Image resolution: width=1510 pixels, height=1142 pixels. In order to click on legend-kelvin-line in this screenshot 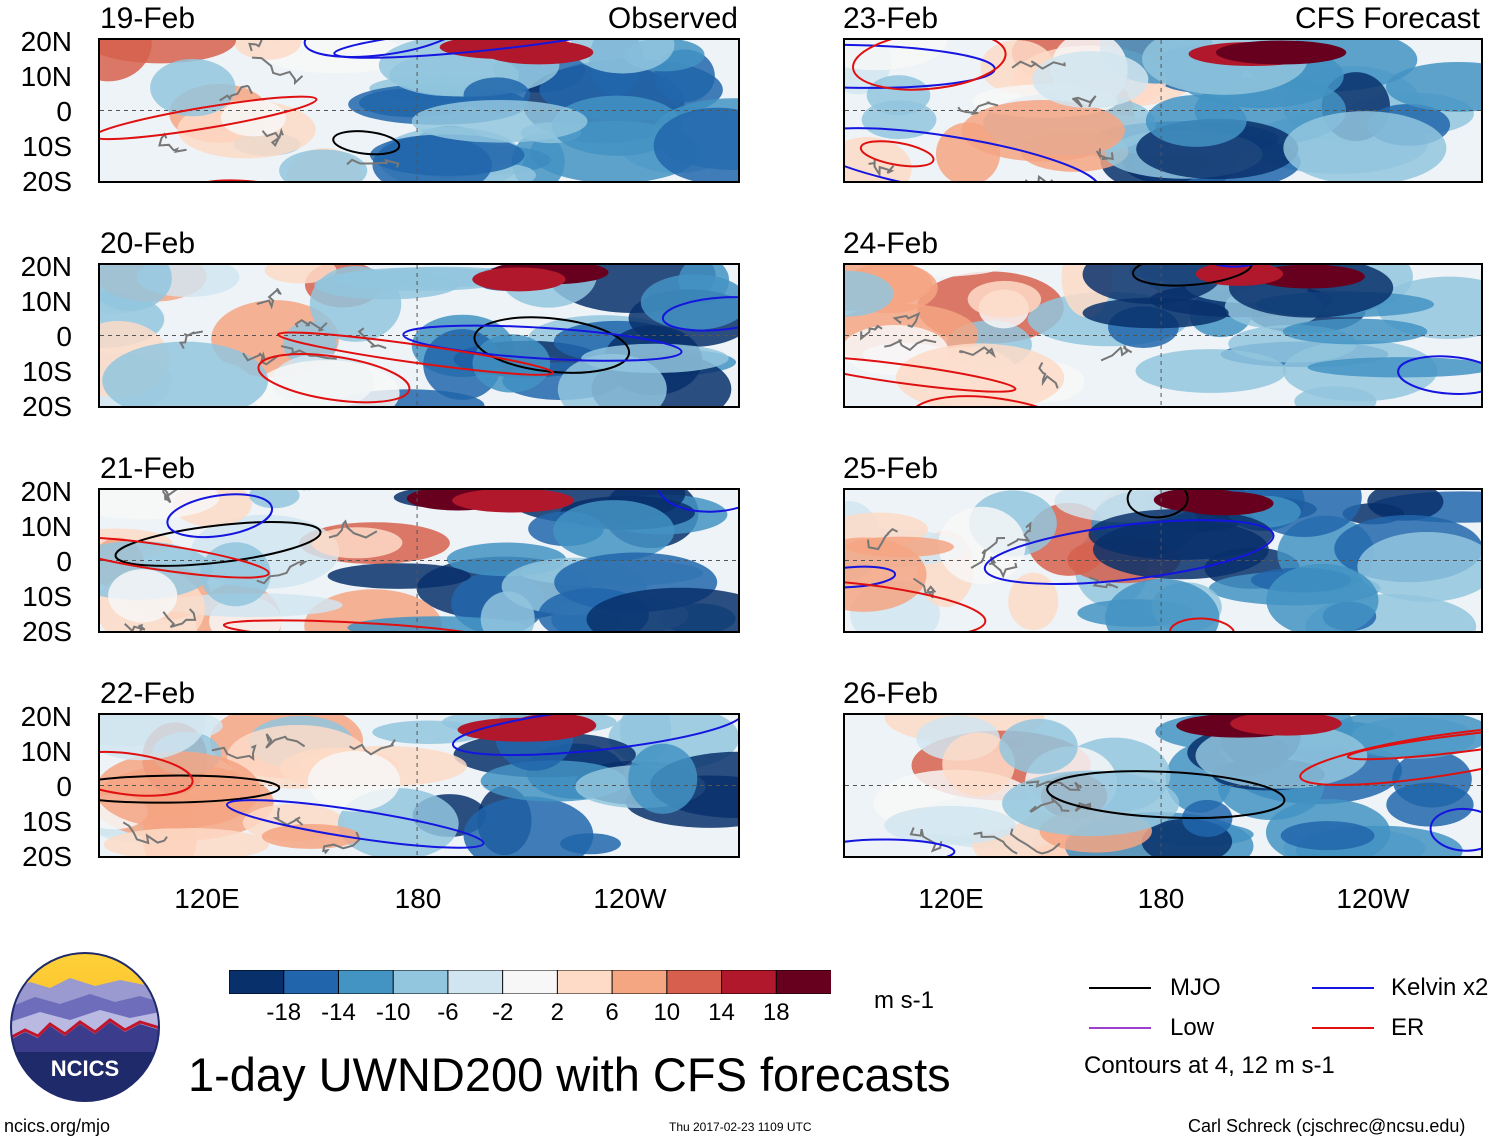, I will do `click(1343, 988)`.